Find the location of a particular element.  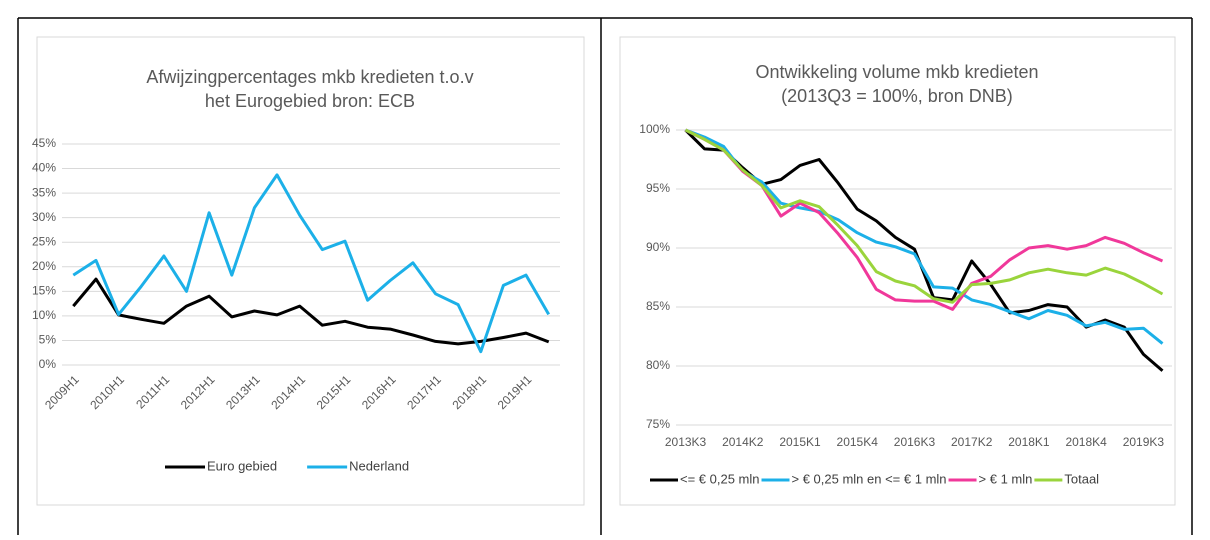

y-tick-label: 0% is located at coordinates (48, 364).